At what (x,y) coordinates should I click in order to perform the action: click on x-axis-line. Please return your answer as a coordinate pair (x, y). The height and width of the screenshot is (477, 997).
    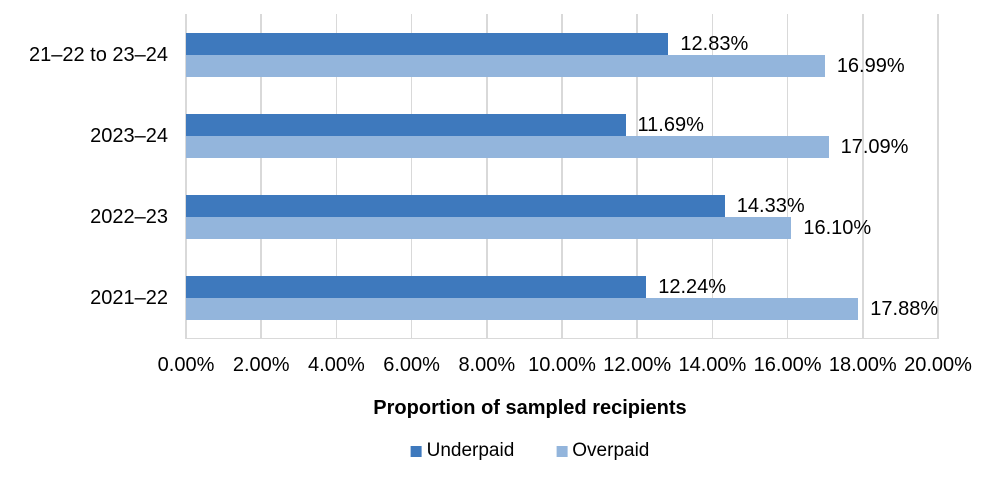
    Looking at the image, I should click on (562, 338).